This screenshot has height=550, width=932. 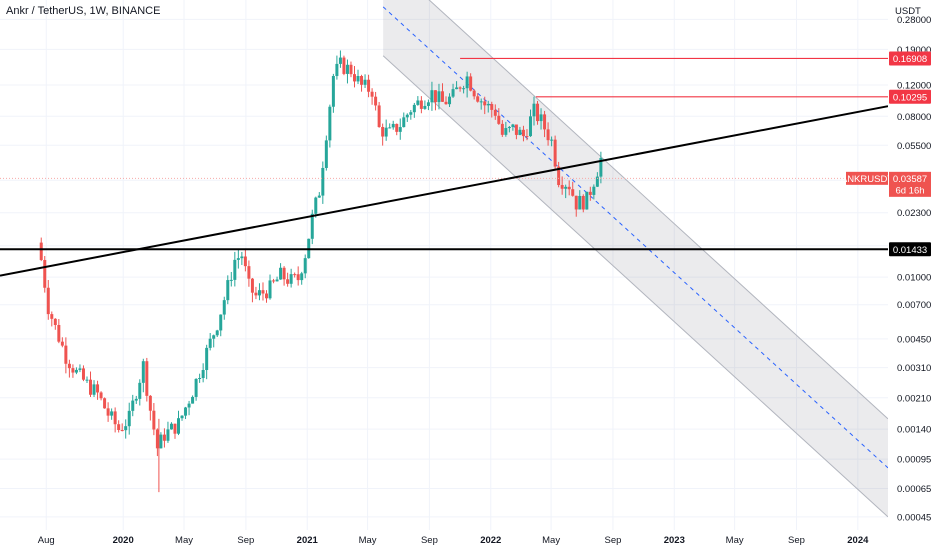 What do you see at coordinates (910, 179) in the screenshot?
I see `last-price-tag: 0.03587` at bounding box center [910, 179].